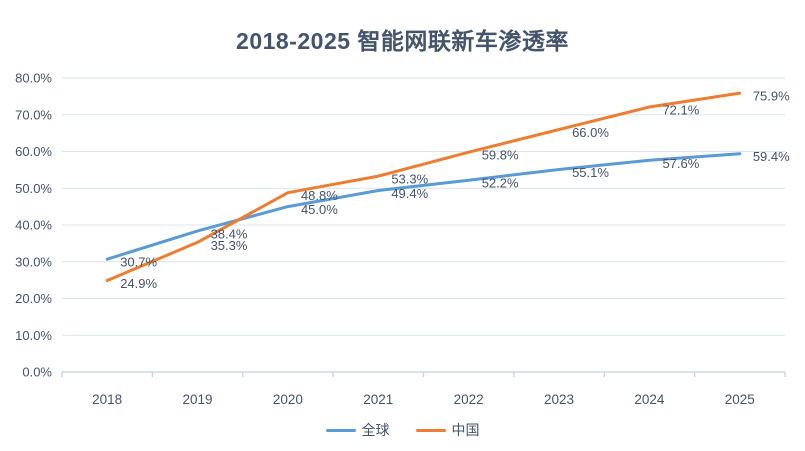 This screenshot has width=805, height=451. I want to click on legend-label-china: 中国, so click(465, 430).